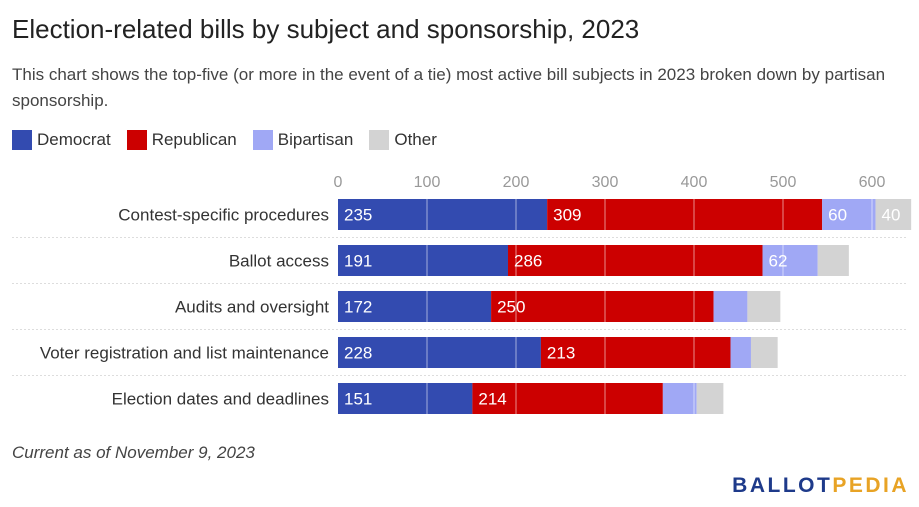 The height and width of the screenshot is (507, 919). I want to click on legend-swatch-bipartisan, so click(262, 140).